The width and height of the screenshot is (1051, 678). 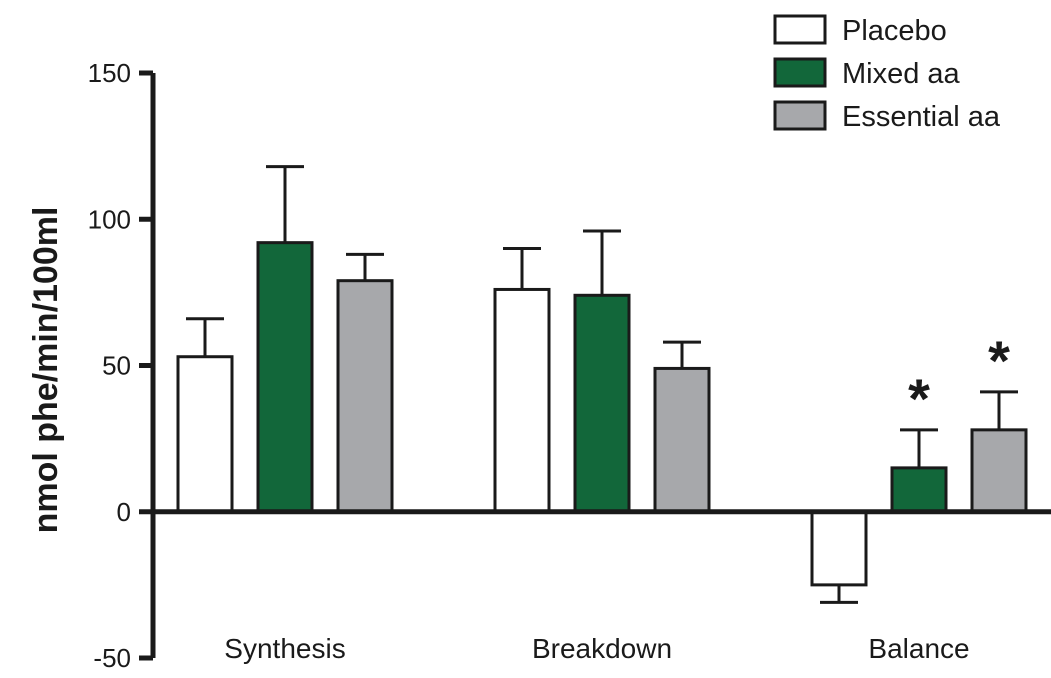 What do you see at coordinates (116, 366) in the screenshot?
I see `y-tick-label: 50` at bounding box center [116, 366].